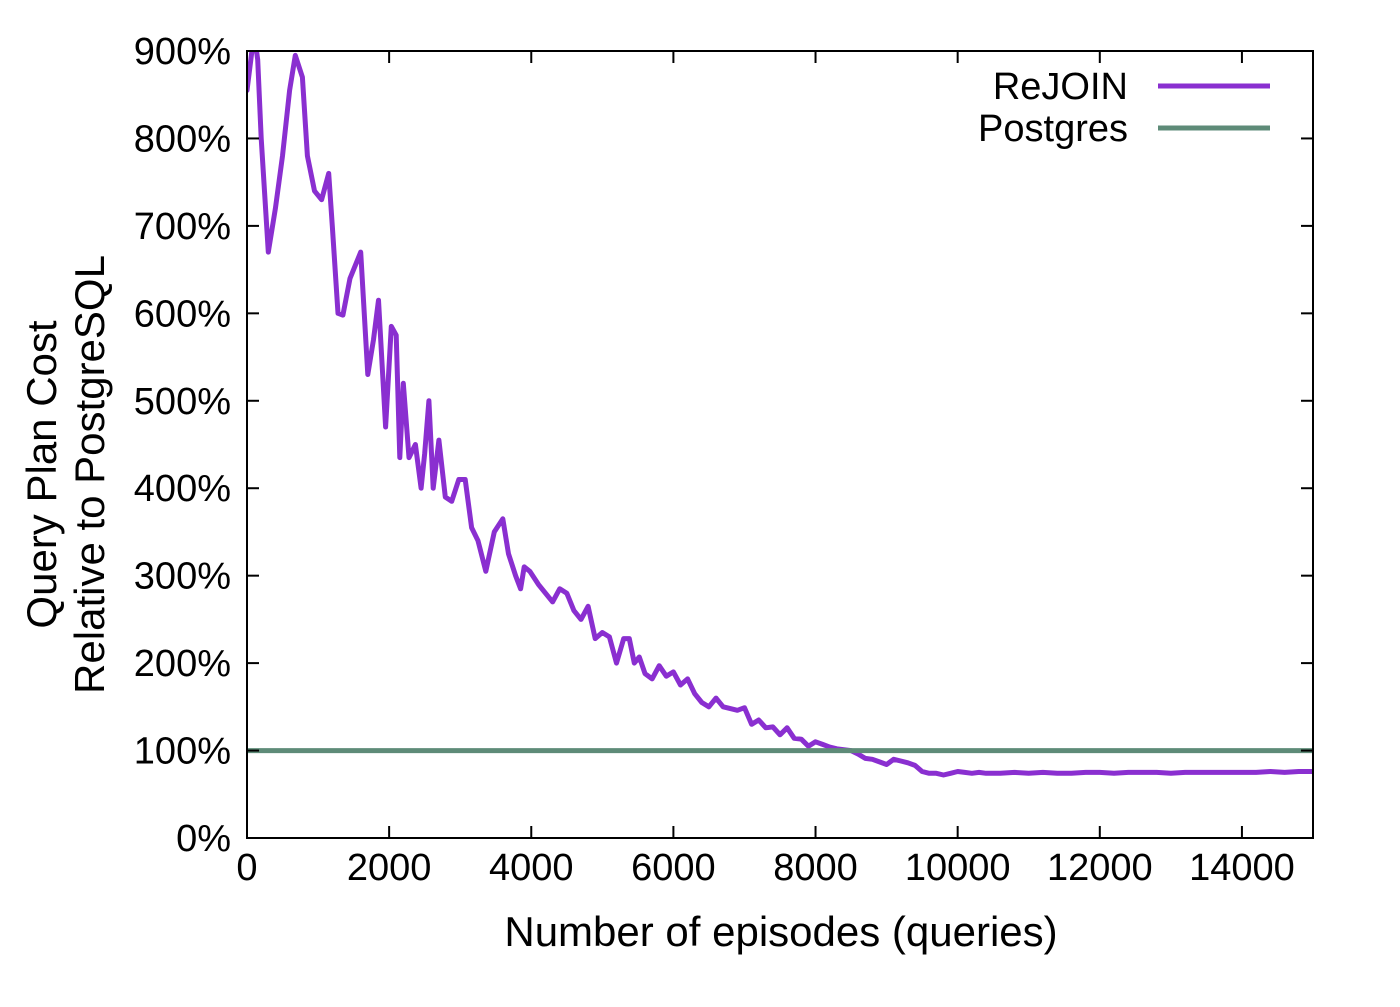  What do you see at coordinates (182, 314) in the screenshot?
I see `y-tick-label: 600%` at bounding box center [182, 314].